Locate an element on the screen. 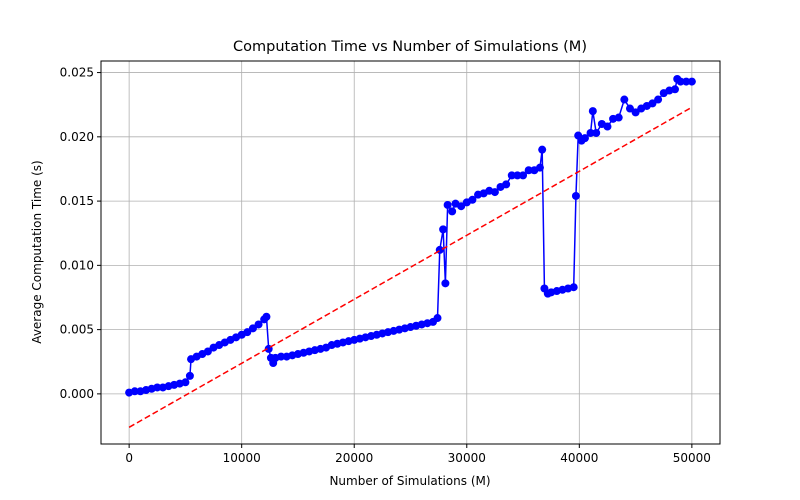 This screenshot has width=800, height=500. y-tick-label: 0.025 is located at coordinates (77, 73).